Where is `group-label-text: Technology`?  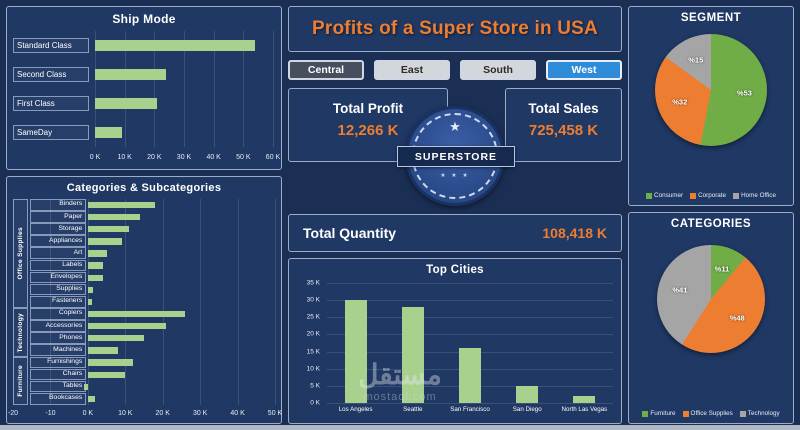
group-label-text: Technology is located at coordinates (21, 332).